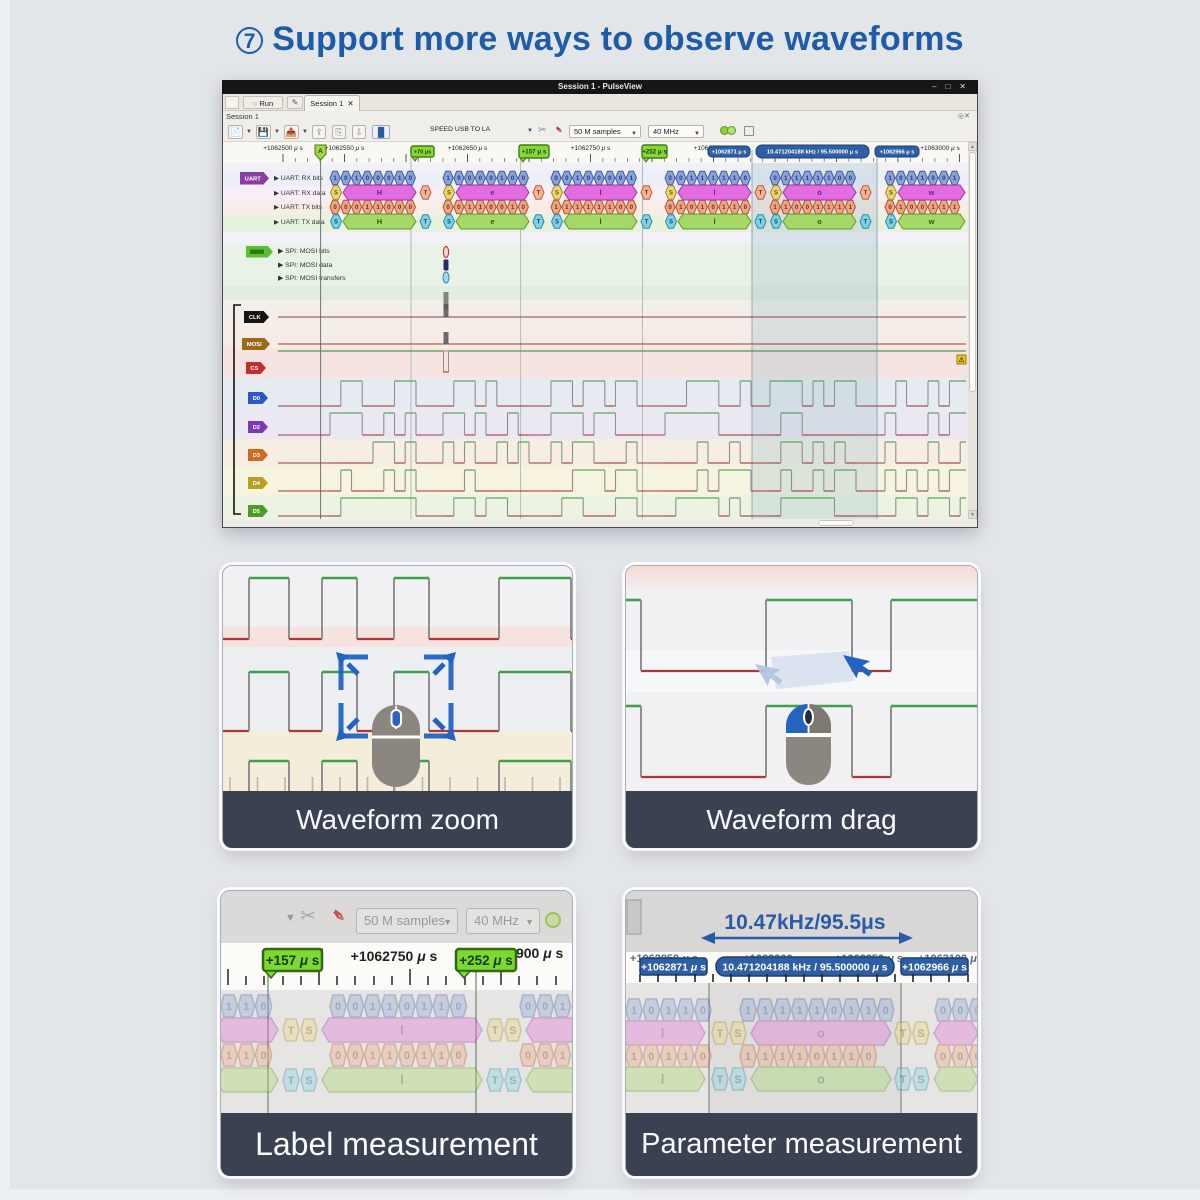 The height and width of the screenshot is (1200, 1200). I want to click on svg-text: +1062871 μ s, so click(729, 153).